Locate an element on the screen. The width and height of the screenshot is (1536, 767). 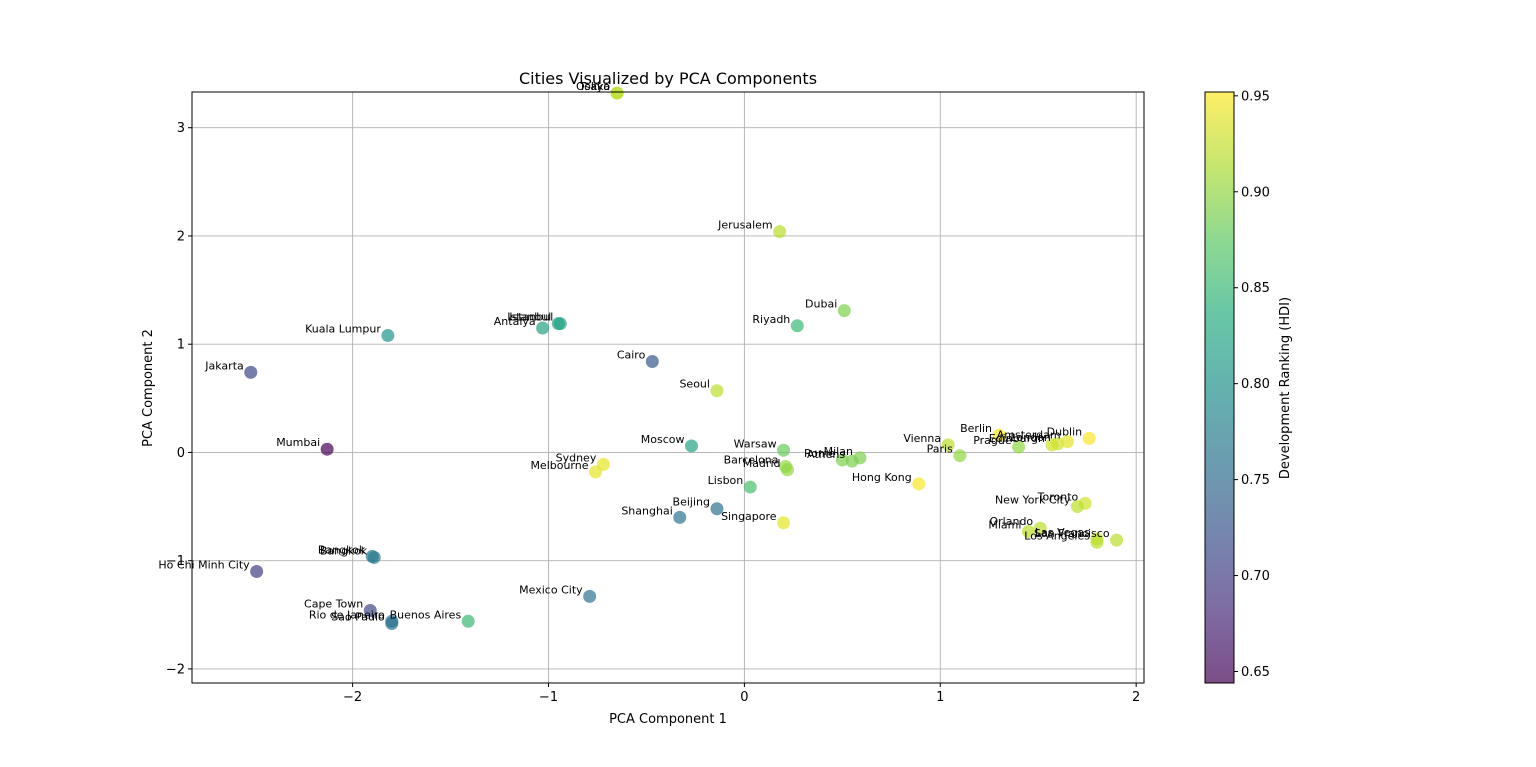
point-label: Antalya is located at coordinates (515, 321).